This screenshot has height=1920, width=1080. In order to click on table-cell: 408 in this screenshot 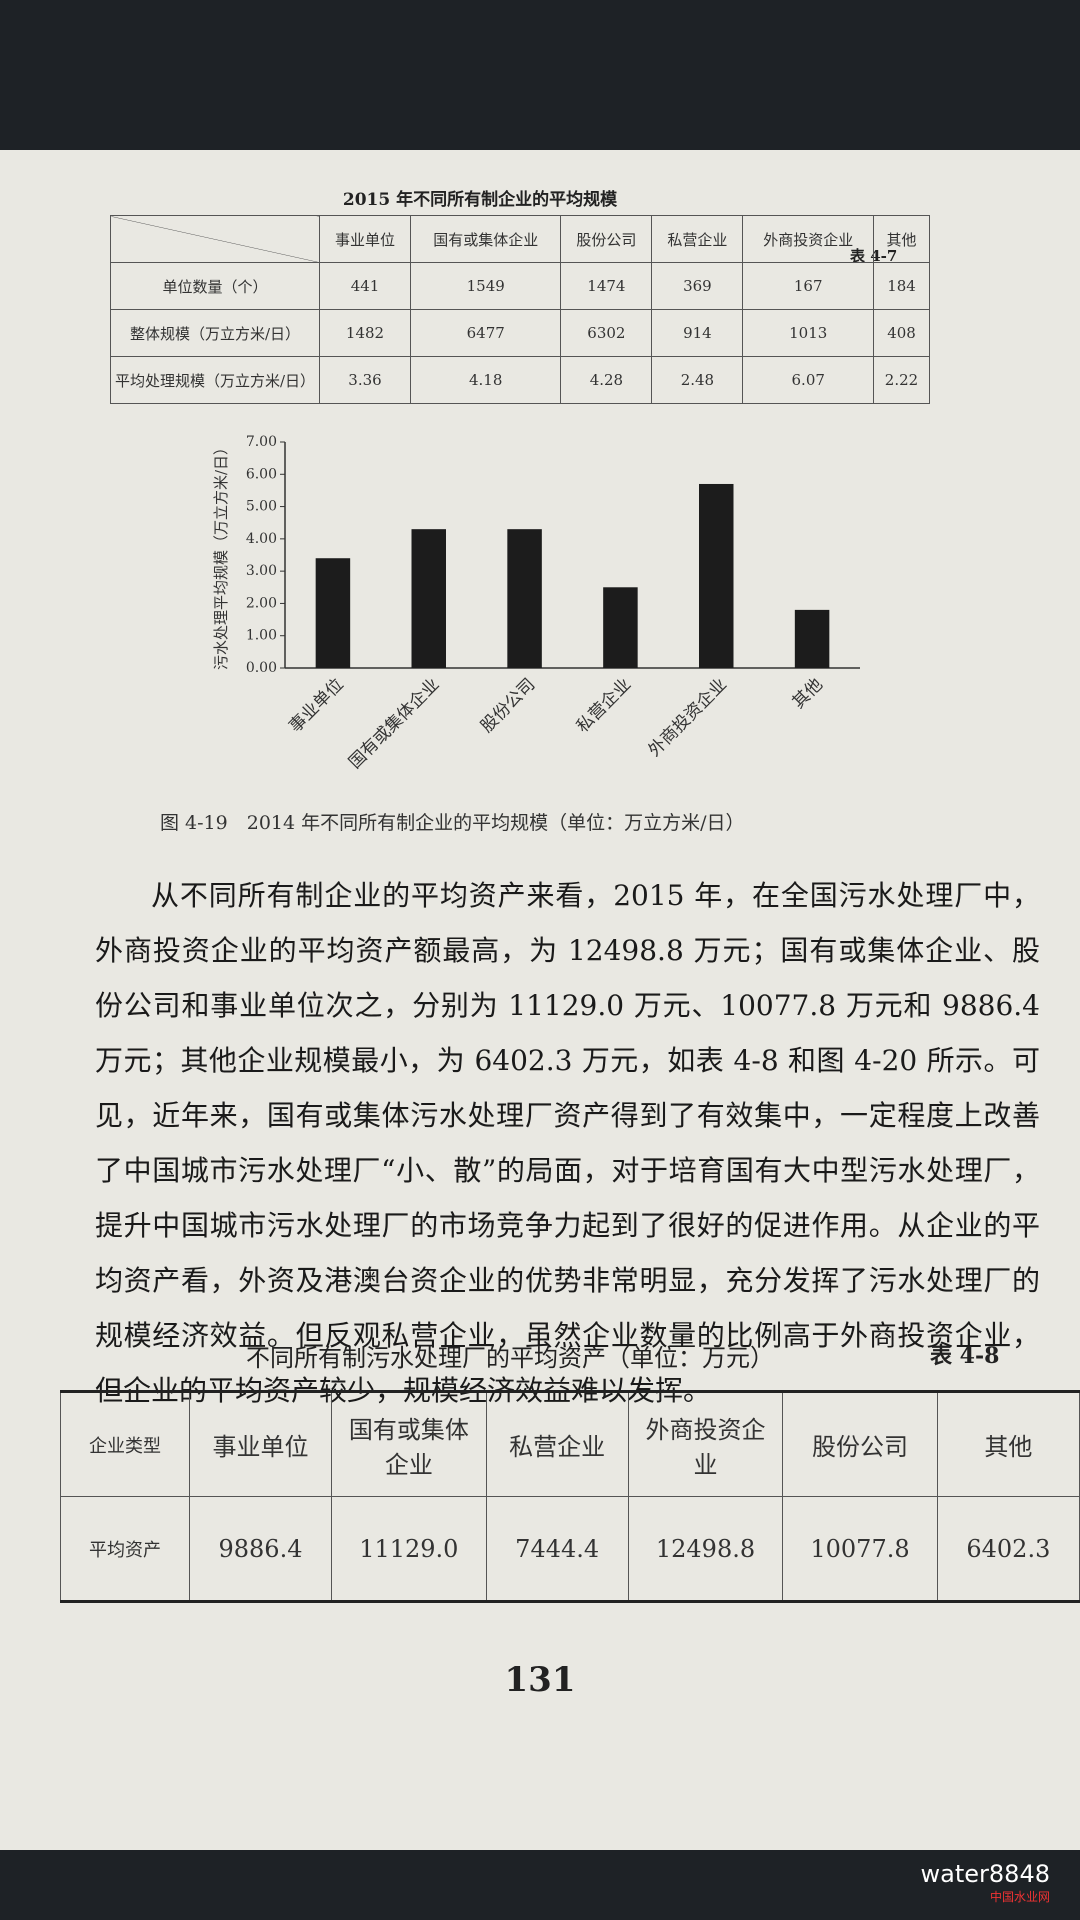, I will do `click(901, 333)`.